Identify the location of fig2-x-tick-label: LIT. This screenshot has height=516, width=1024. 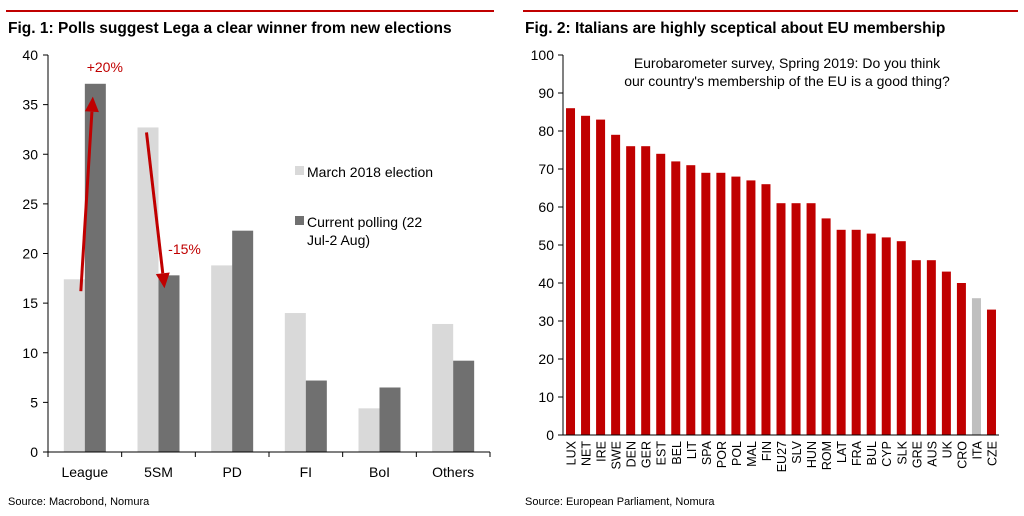
(692, 450).